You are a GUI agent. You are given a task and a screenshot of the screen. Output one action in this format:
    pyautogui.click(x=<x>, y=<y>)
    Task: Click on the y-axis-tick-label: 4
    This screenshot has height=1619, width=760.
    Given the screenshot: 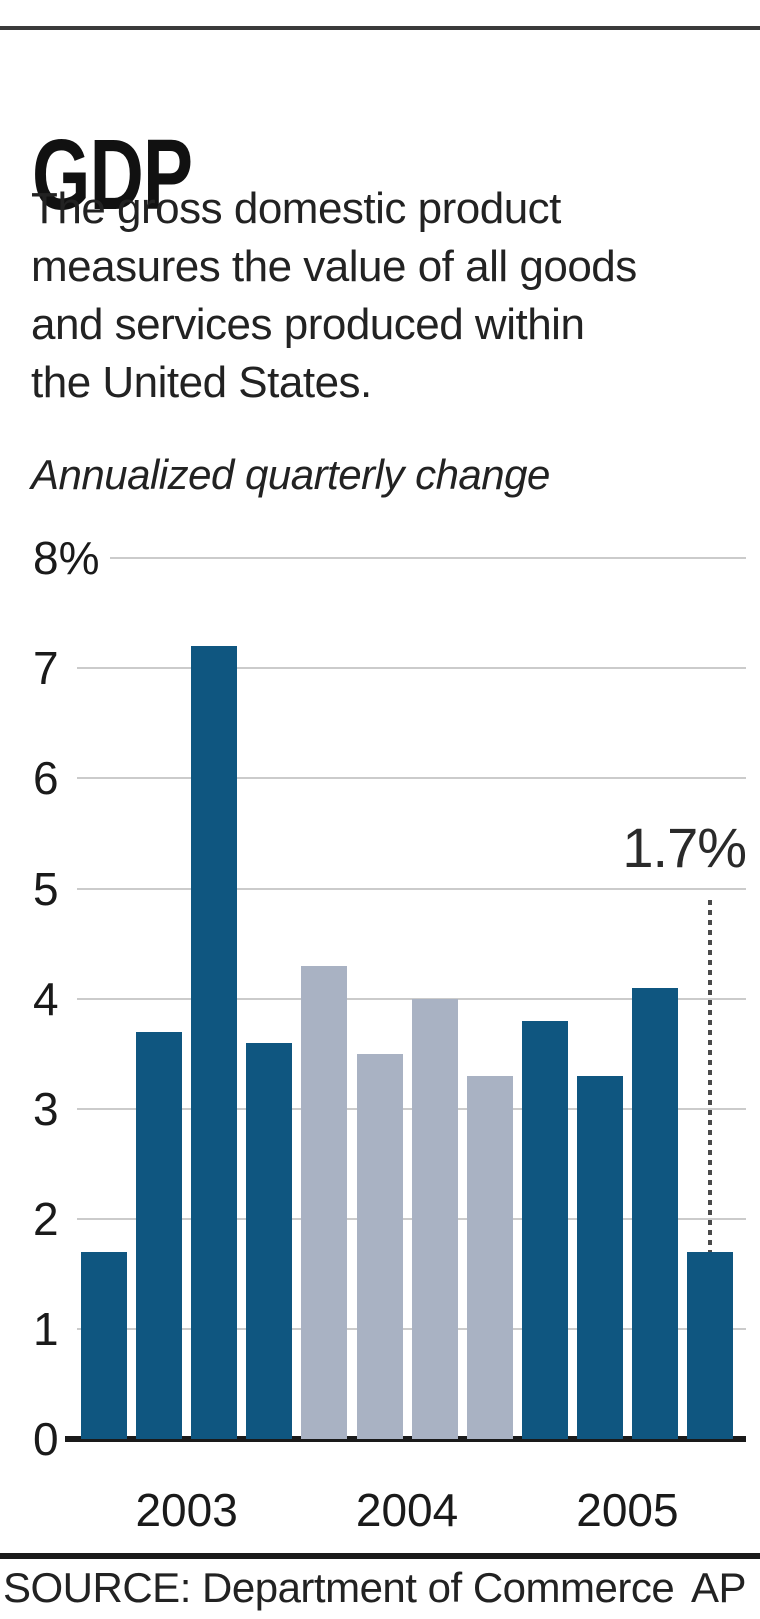 What is the action you would take?
    pyautogui.click(x=46, y=998)
    